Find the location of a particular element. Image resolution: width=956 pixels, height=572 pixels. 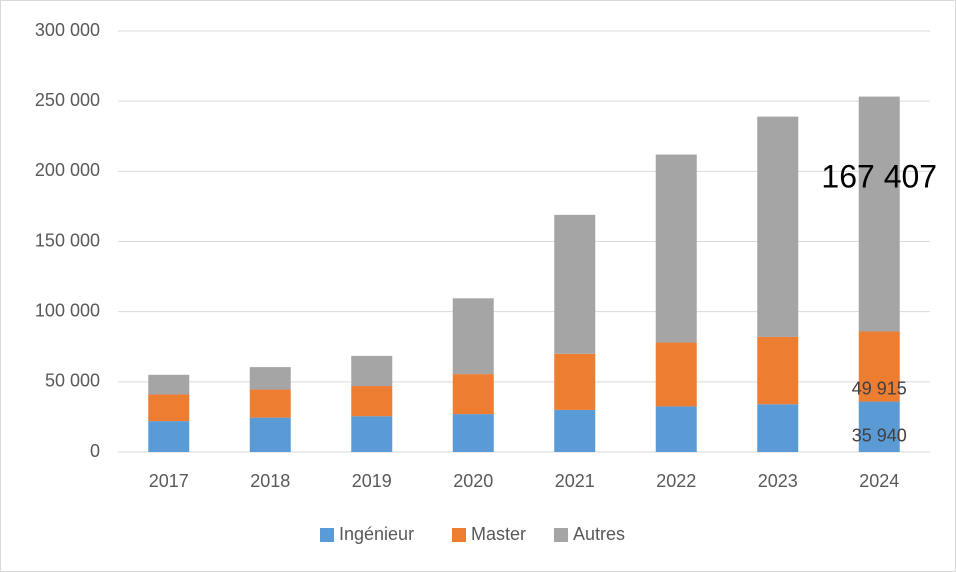

y-tick-label: 150 000 is located at coordinates (67, 240).